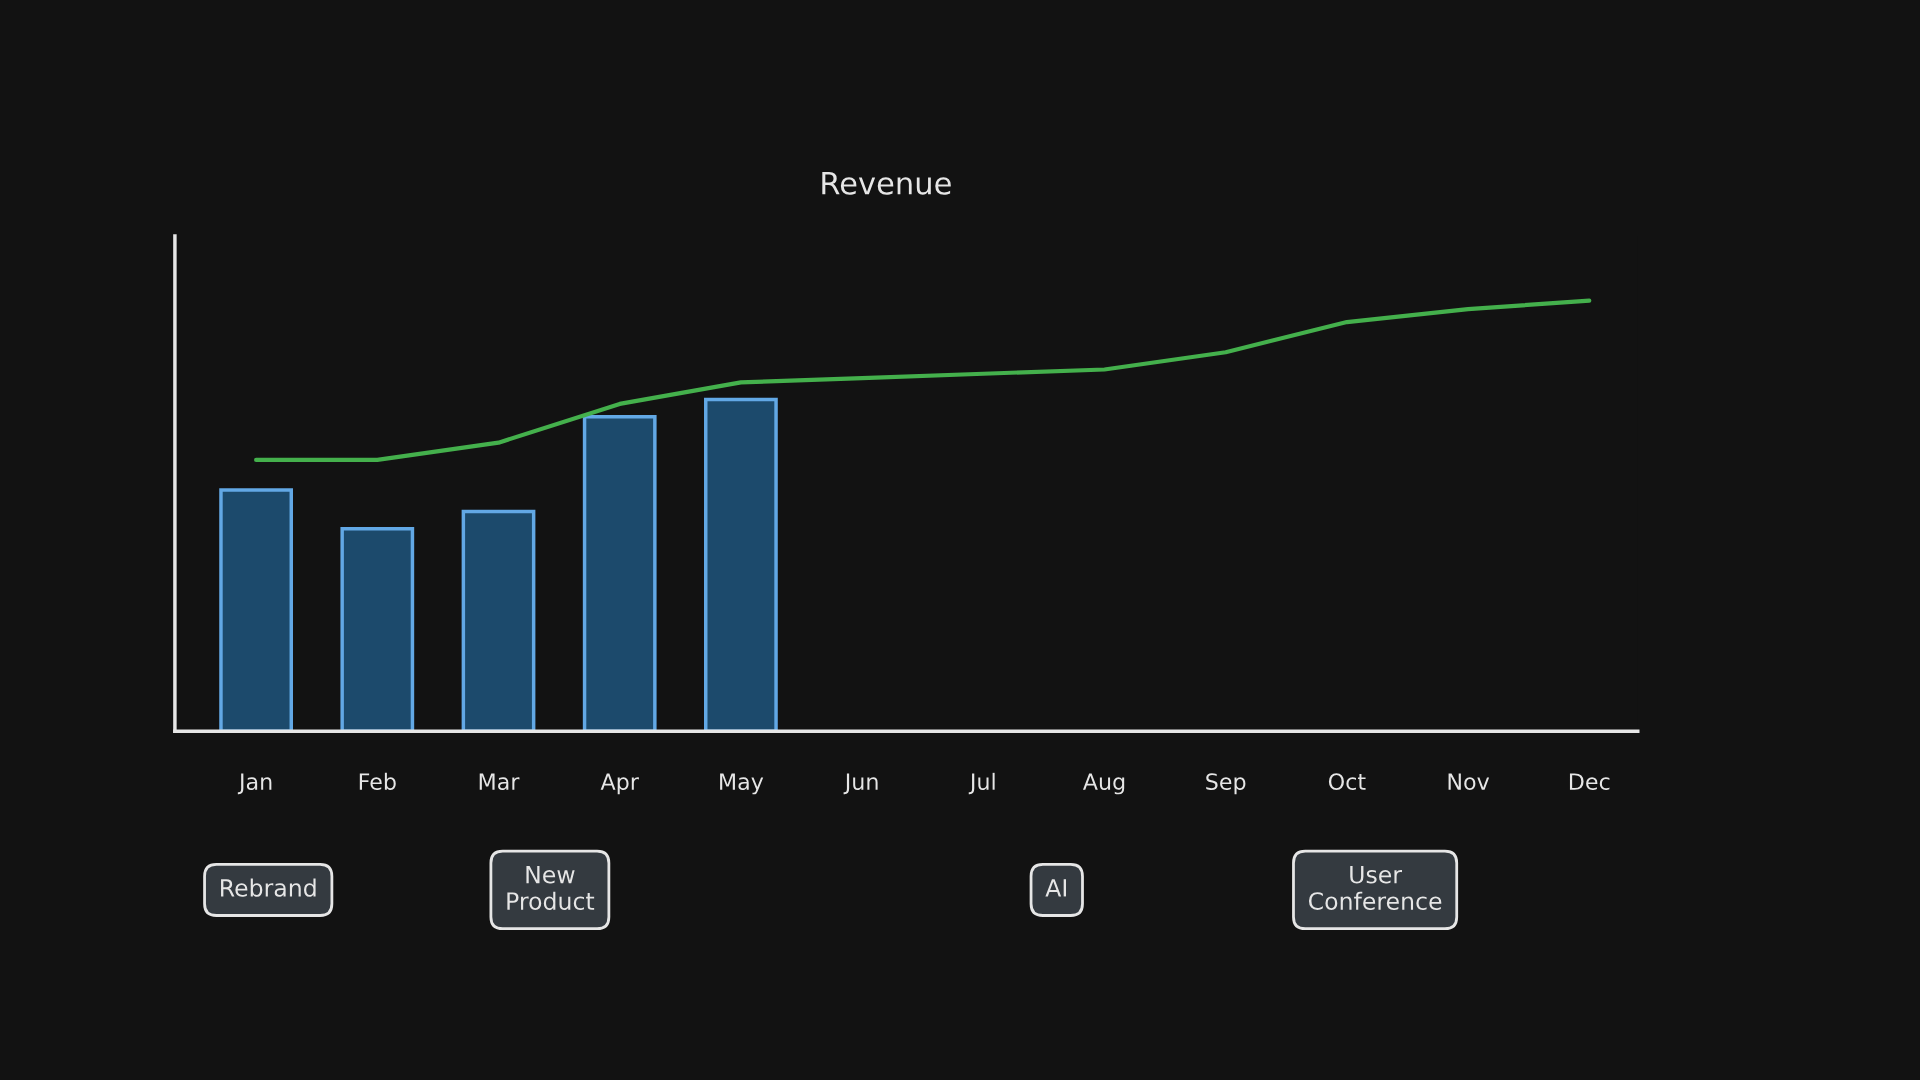 The height and width of the screenshot is (1080, 1920). Describe the element at coordinates (860, 784) in the screenshot. I see `x-tick-label: Jun` at that location.